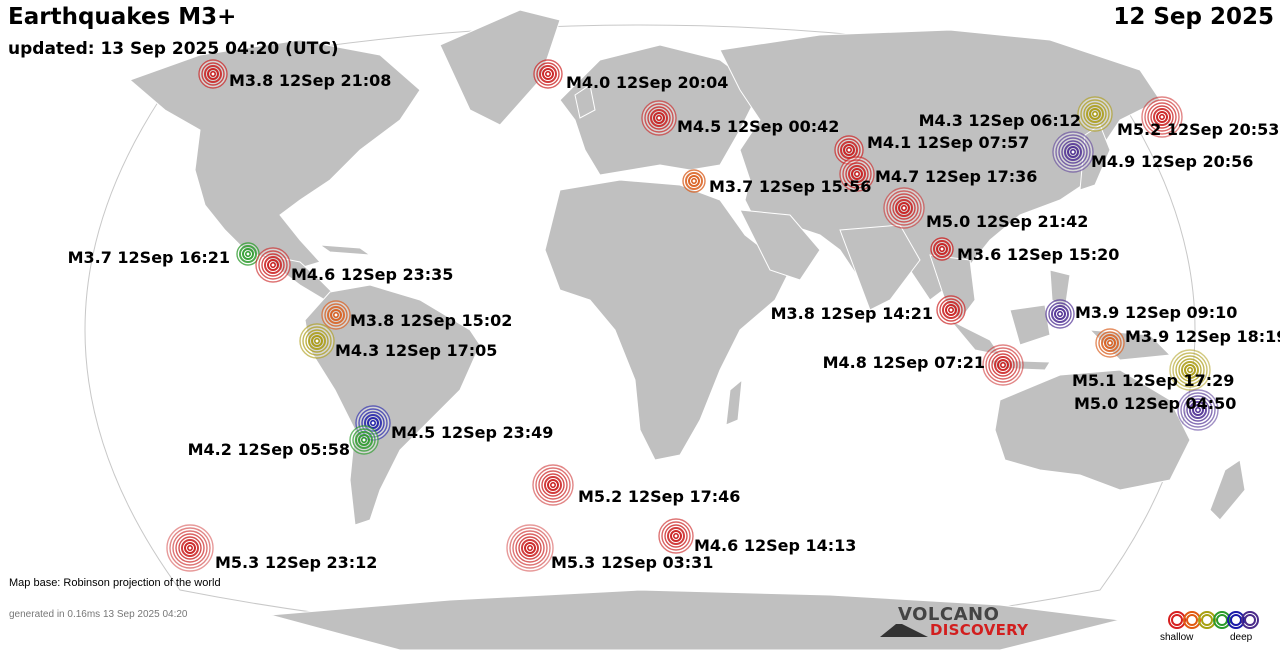 The height and width of the screenshot is (650, 1280). What do you see at coordinates (472, 432) in the screenshot?
I see `earthquake-label: M4.5 12Sep 23:49` at bounding box center [472, 432].